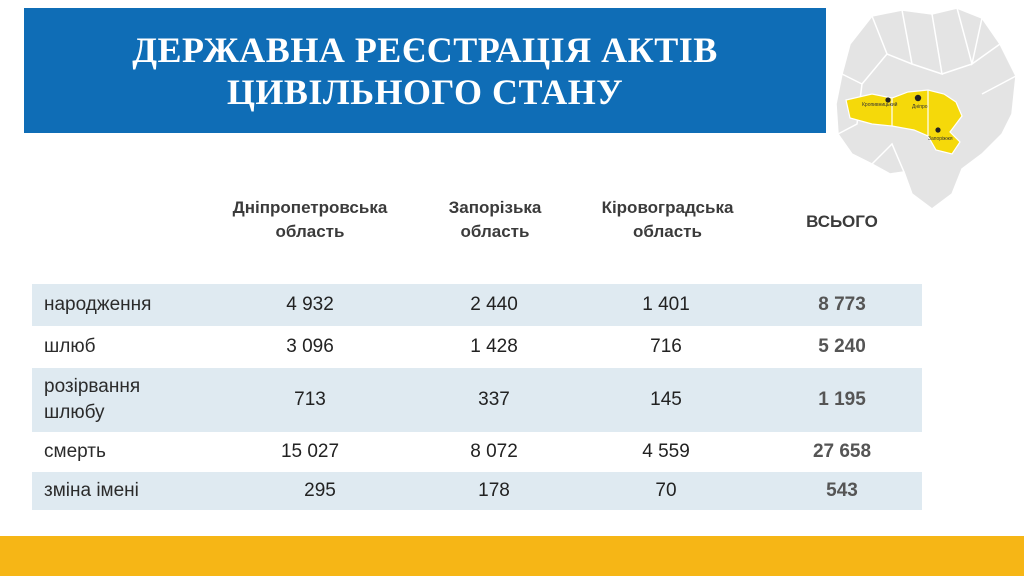  Describe the element at coordinates (842, 490) in the screenshot. I see `cell-total: 543` at that location.